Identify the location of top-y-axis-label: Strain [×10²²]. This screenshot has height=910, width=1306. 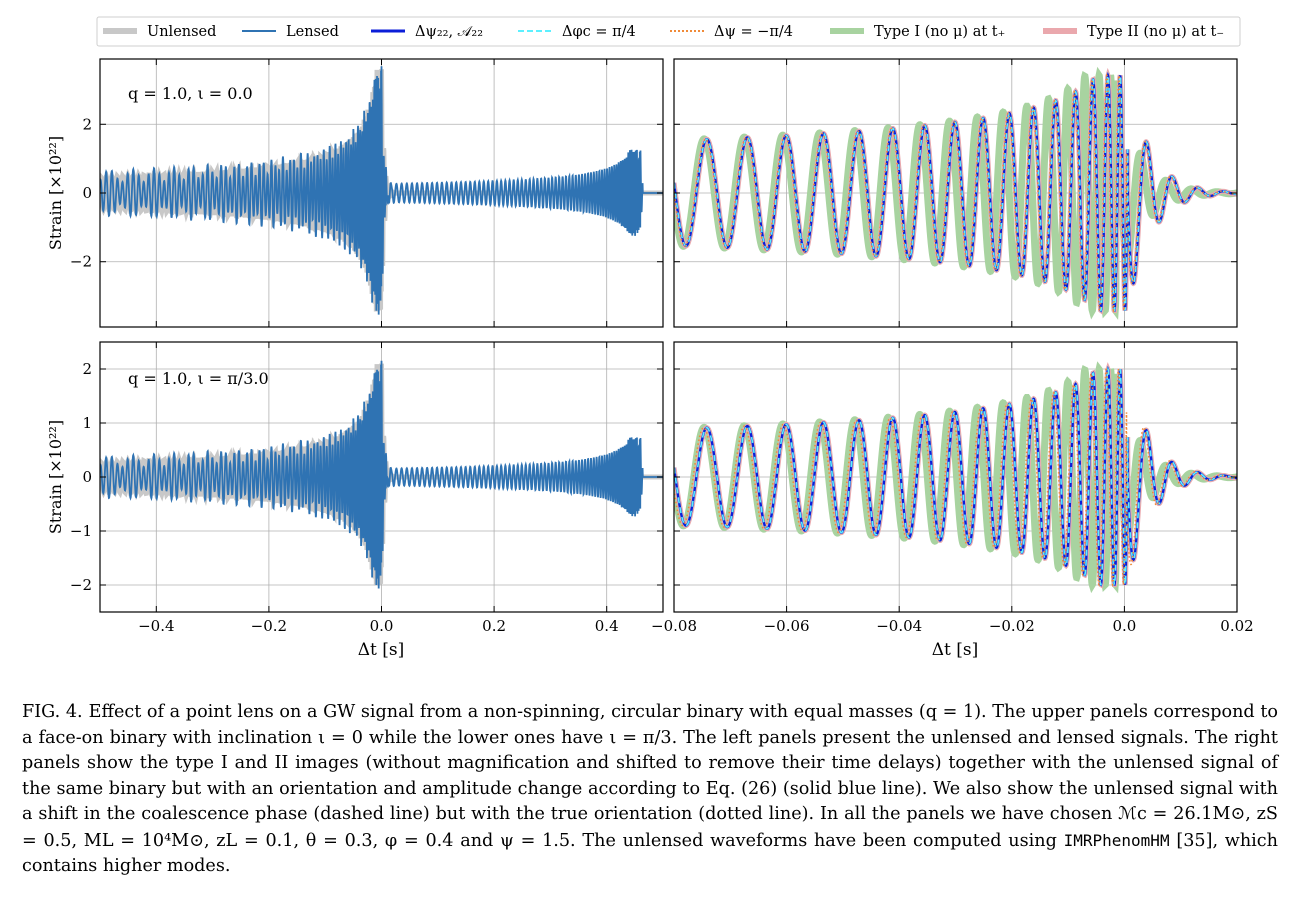
(55, 193).